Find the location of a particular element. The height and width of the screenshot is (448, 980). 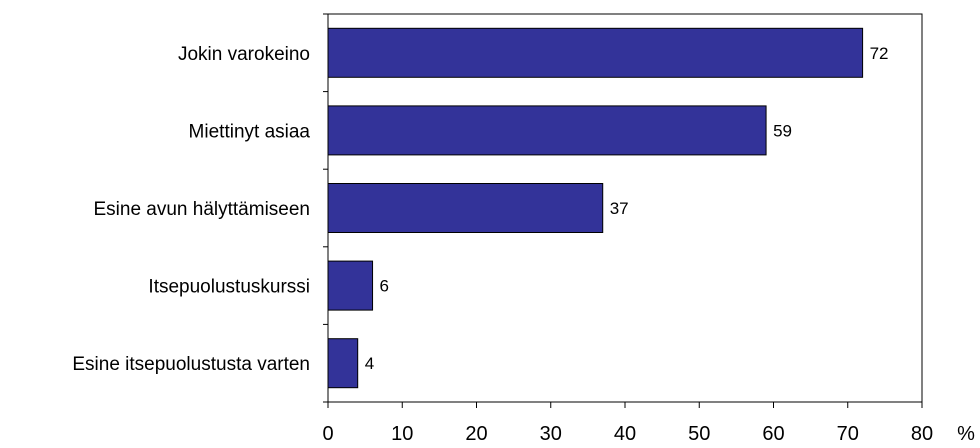

x-tick-label: 30 is located at coordinates (551, 433).